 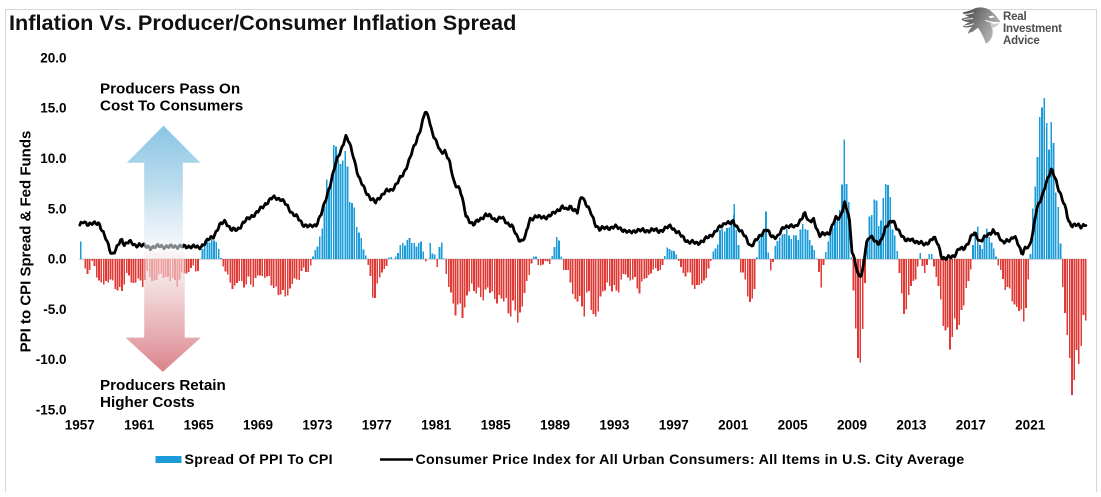 What do you see at coordinates (733, 425) in the screenshot?
I see `svg-text: 2001` at bounding box center [733, 425].